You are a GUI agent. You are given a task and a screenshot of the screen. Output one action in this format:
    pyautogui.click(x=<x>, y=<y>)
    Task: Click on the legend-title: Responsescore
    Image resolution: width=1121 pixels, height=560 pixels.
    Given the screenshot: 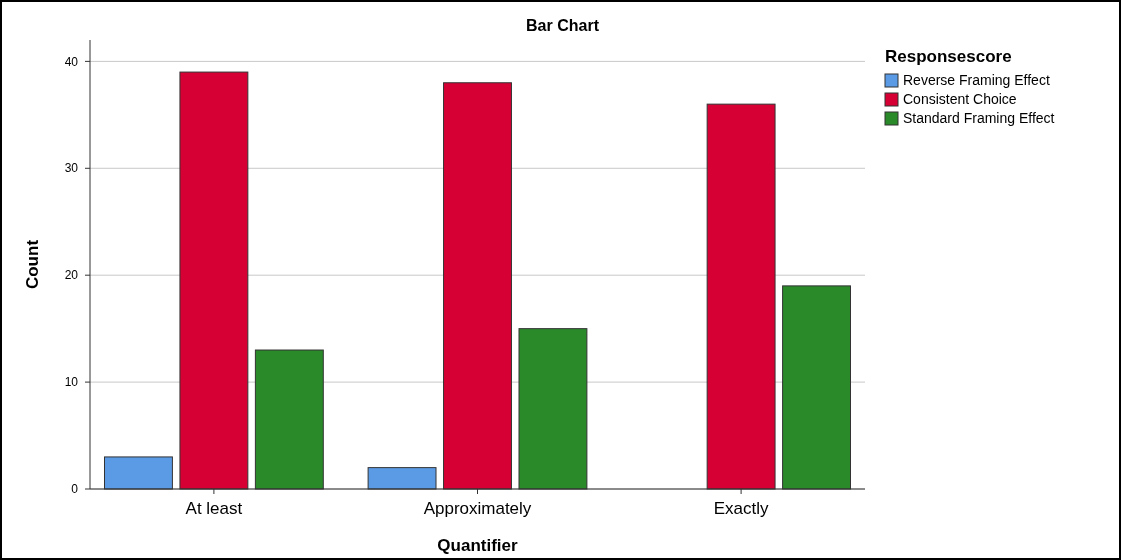 What is the action you would take?
    pyautogui.click(x=948, y=56)
    